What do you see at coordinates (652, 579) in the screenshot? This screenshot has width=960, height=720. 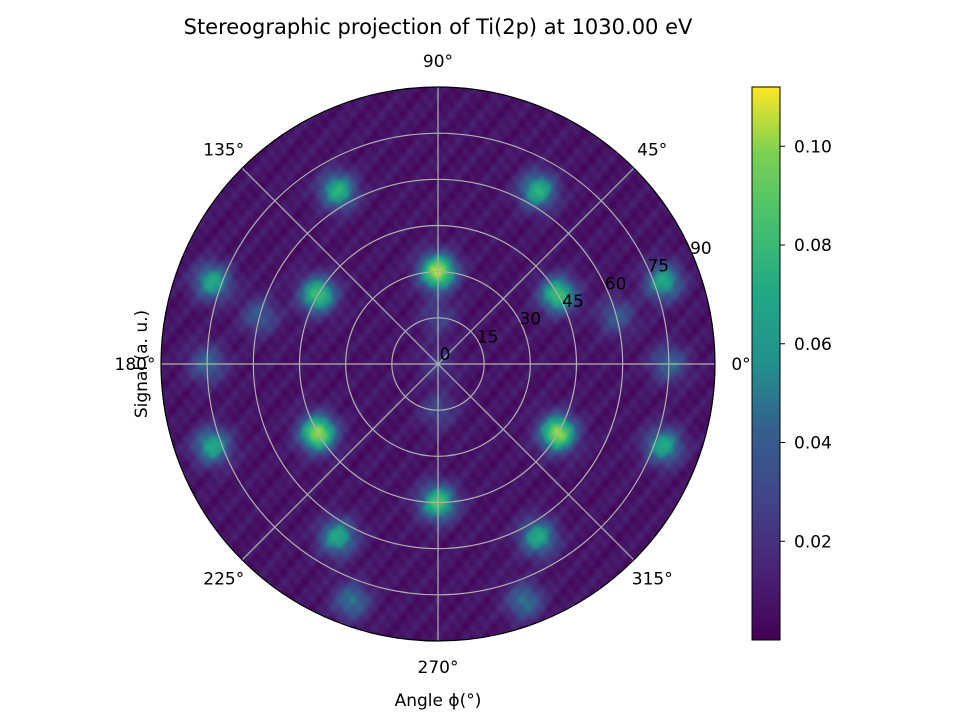 I see `angular-tick-label: 315°` at bounding box center [652, 579].